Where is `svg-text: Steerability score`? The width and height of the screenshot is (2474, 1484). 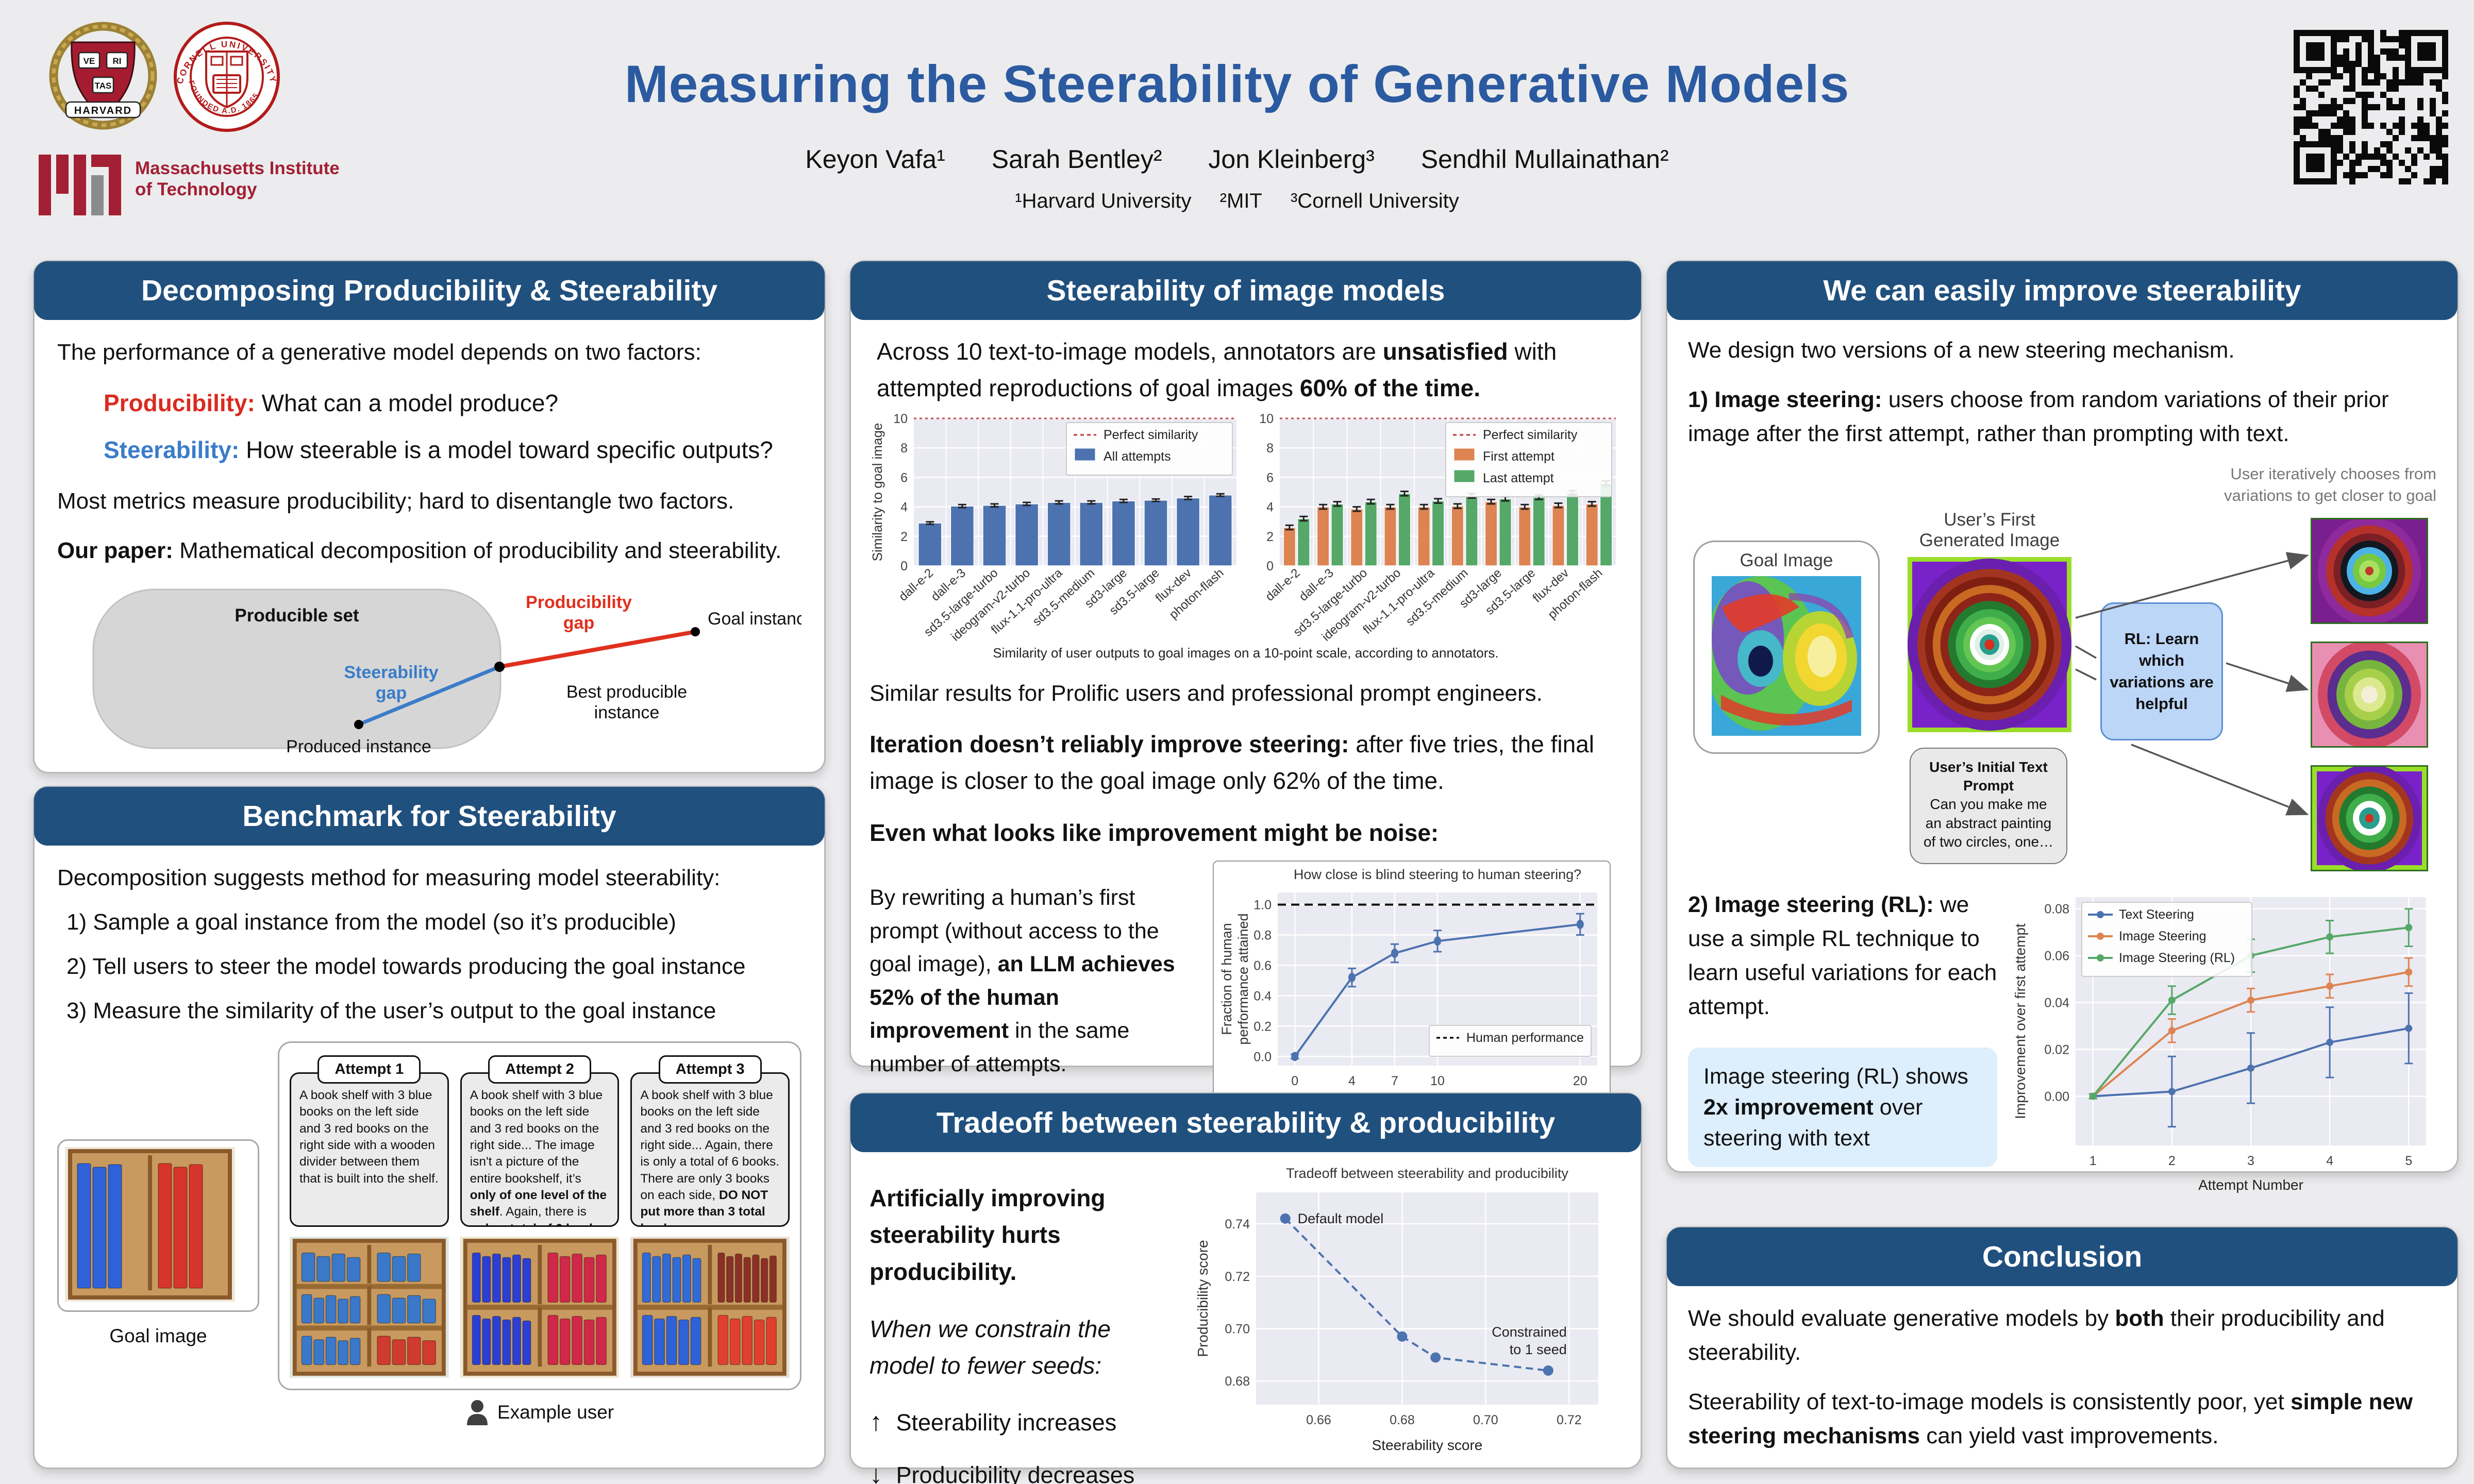
svg-text: Steerability score is located at coordinates (1427, 1445).